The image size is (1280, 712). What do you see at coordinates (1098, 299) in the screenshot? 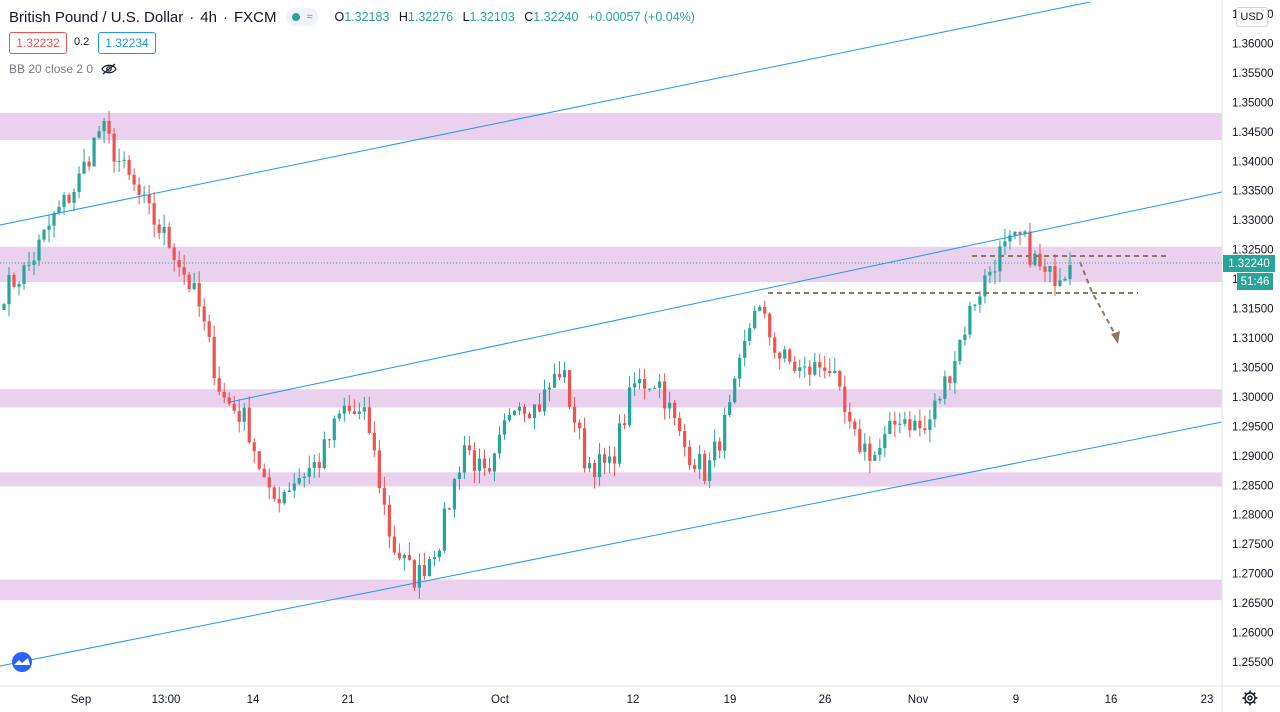
I see `projection-path` at bounding box center [1098, 299].